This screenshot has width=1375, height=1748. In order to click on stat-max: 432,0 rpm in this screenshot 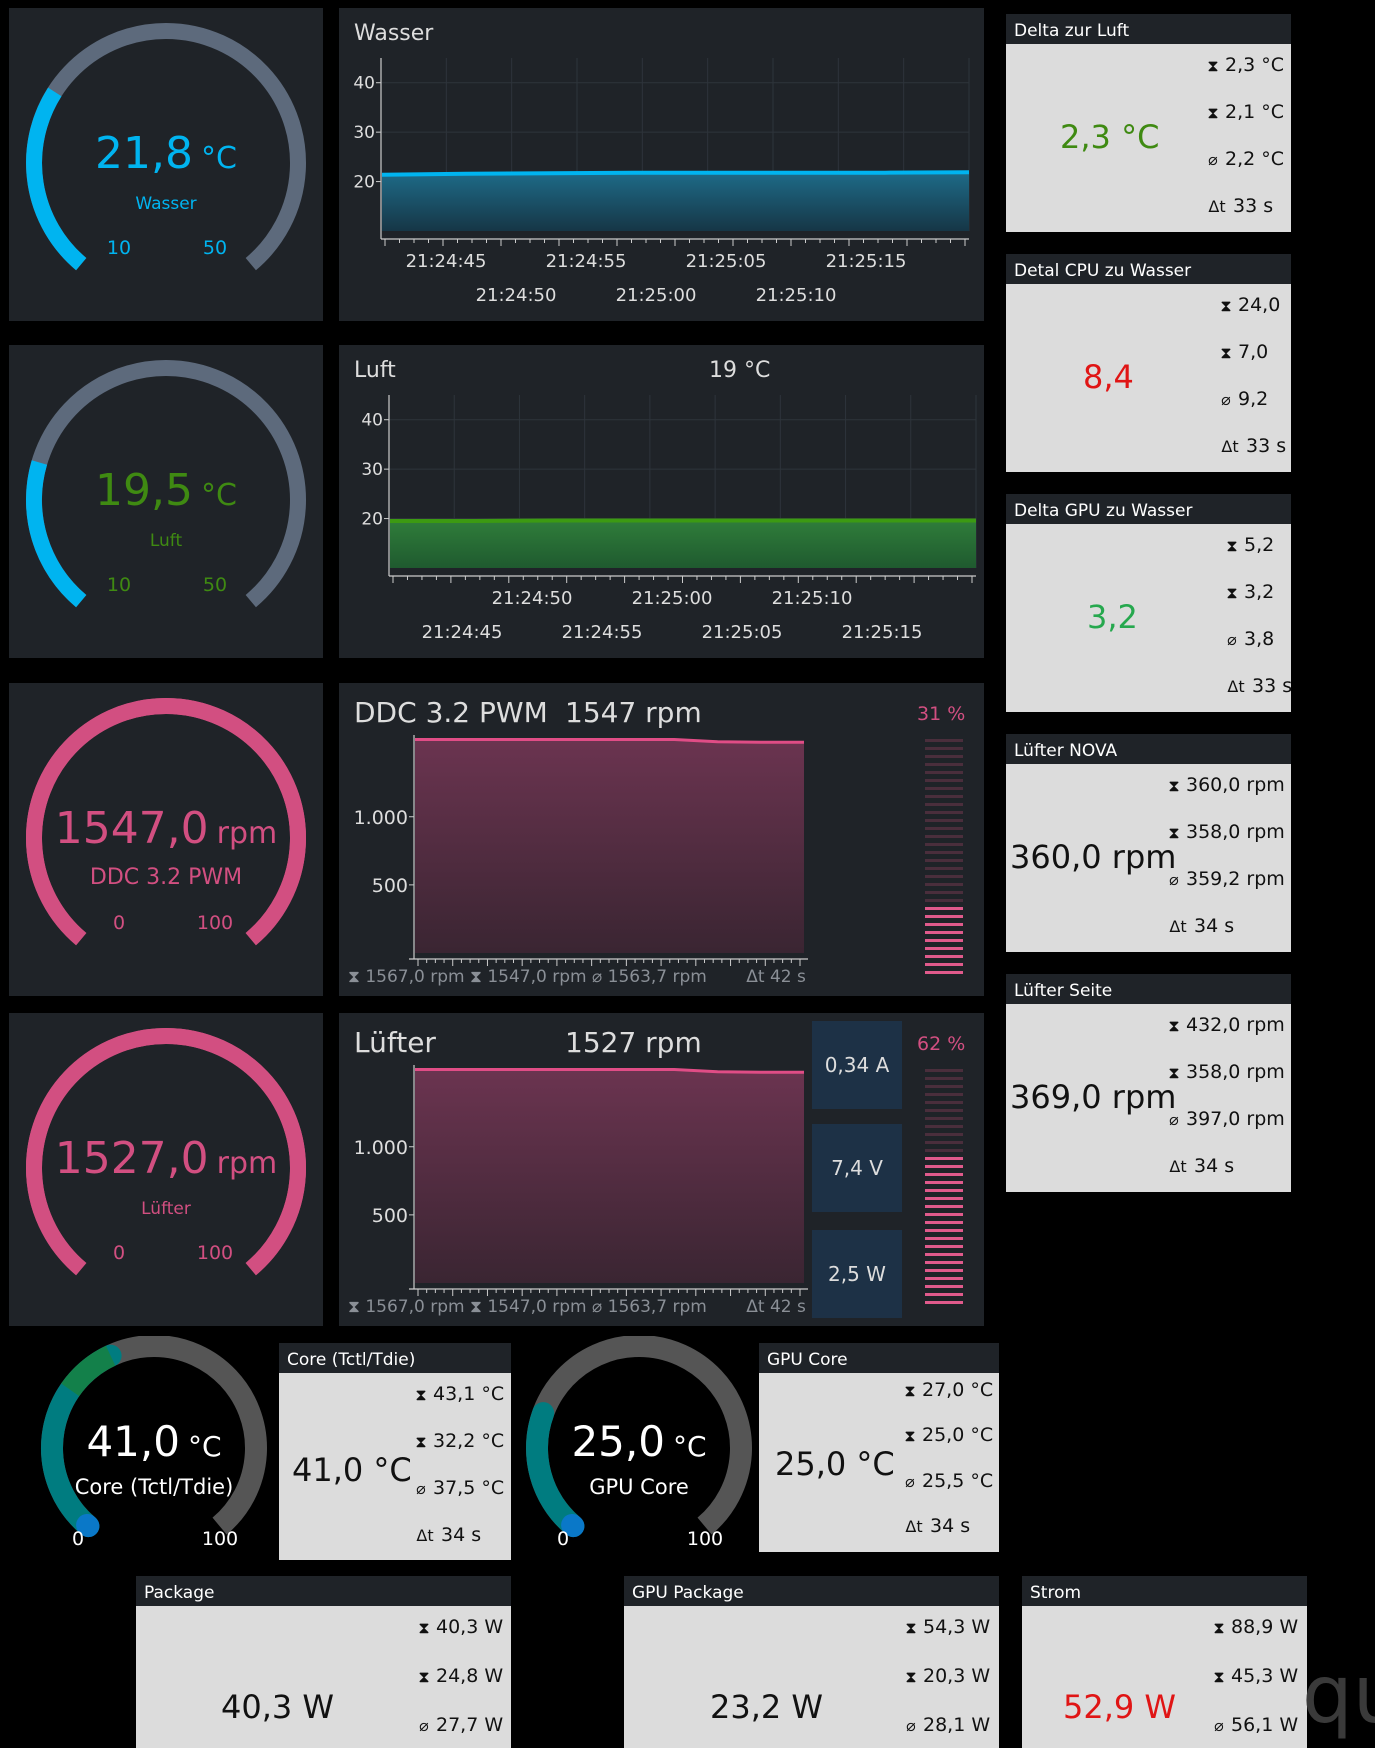, I will do `click(1235, 1025)`.